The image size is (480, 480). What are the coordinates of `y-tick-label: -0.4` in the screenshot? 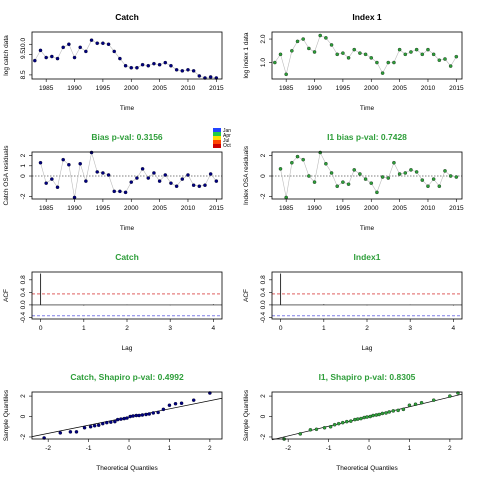 It's located at (23, 317).